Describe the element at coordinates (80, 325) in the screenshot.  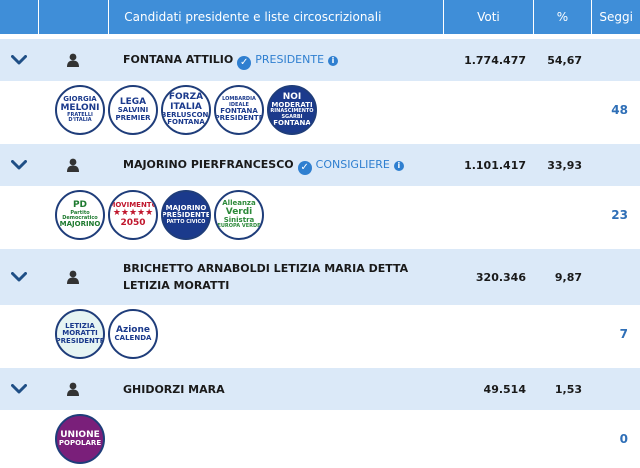
I see `list-logo-text: LETIZIA` at that location.